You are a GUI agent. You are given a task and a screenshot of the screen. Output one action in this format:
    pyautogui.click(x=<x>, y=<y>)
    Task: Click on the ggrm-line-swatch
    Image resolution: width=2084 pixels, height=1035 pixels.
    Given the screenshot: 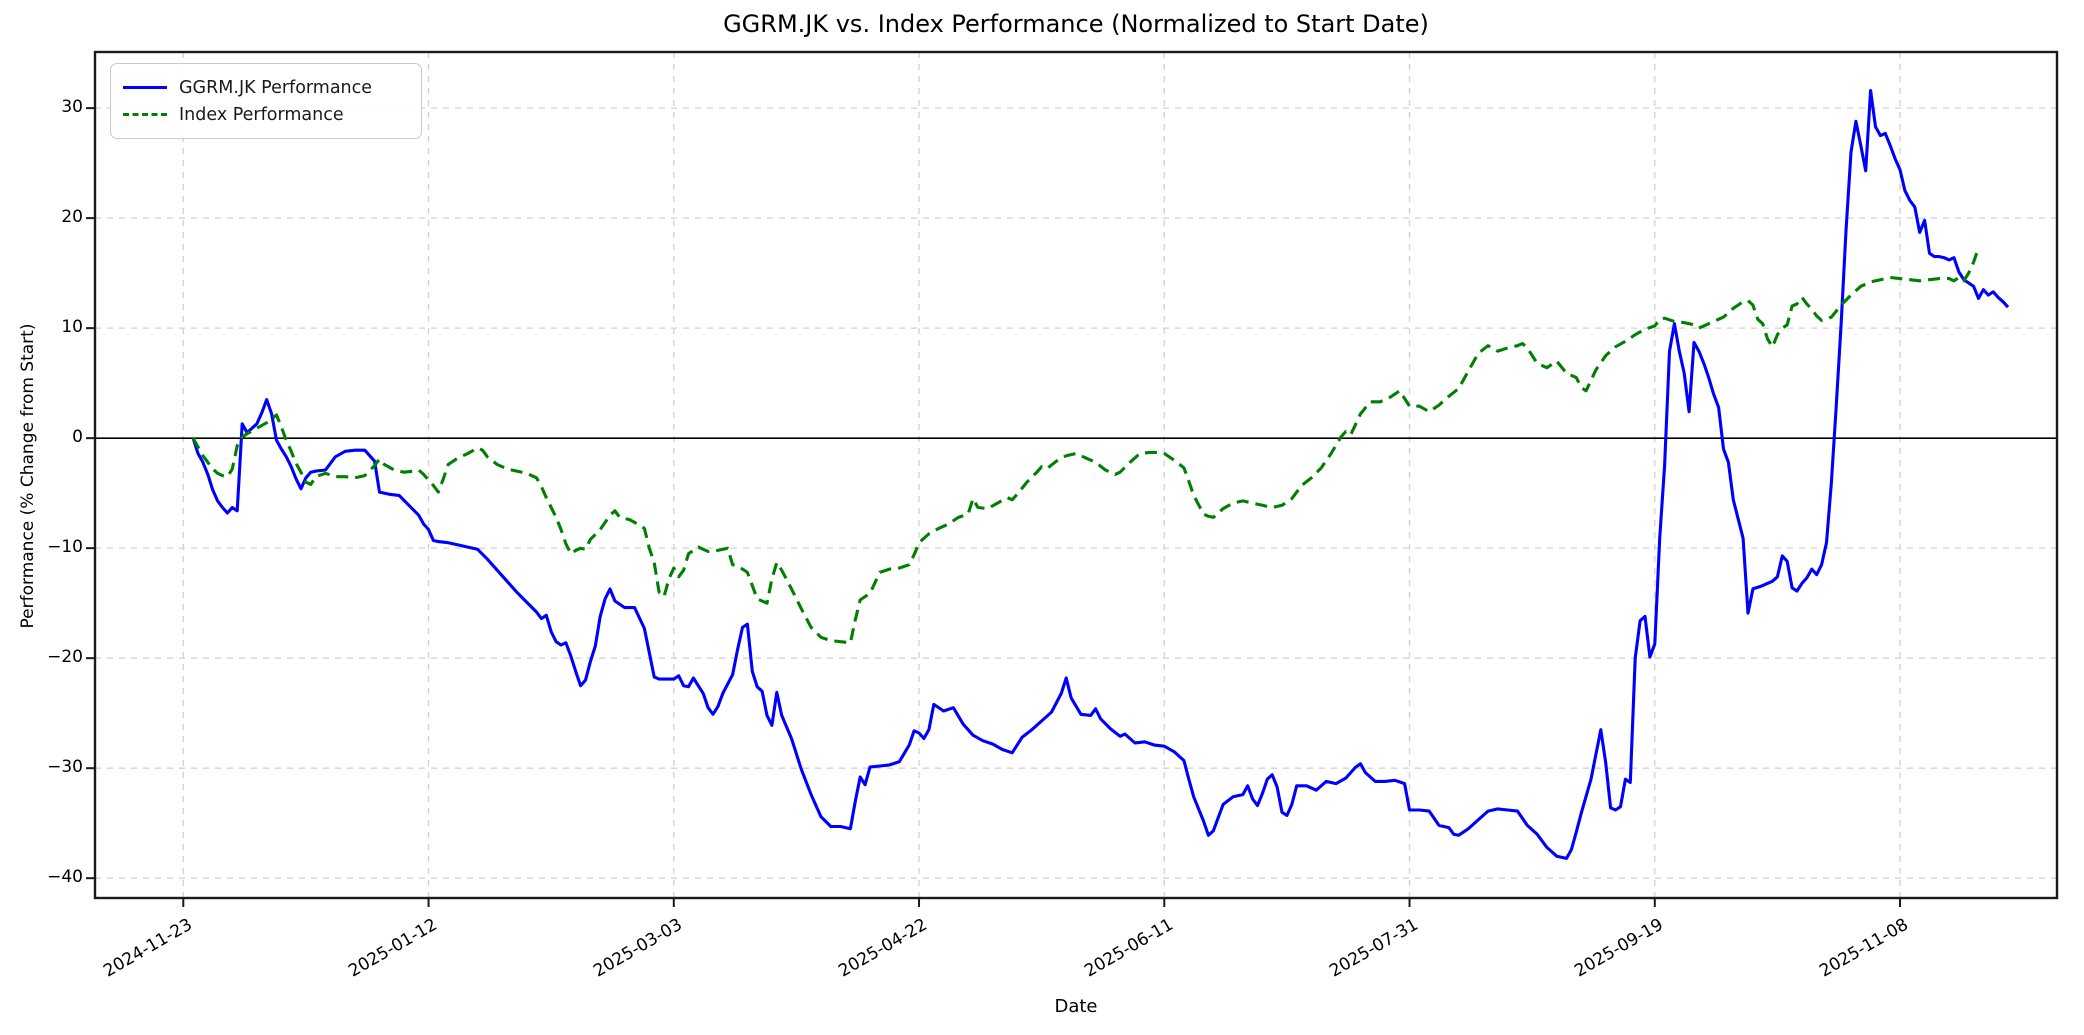 What is the action you would take?
    pyautogui.click(x=145, y=87)
    